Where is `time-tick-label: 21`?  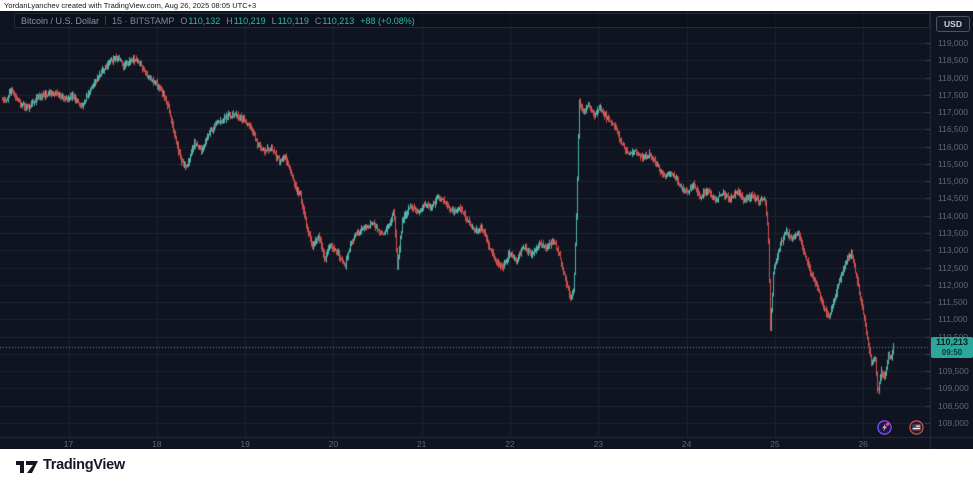
time-tick-label: 21 is located at coordinates (421, 444).